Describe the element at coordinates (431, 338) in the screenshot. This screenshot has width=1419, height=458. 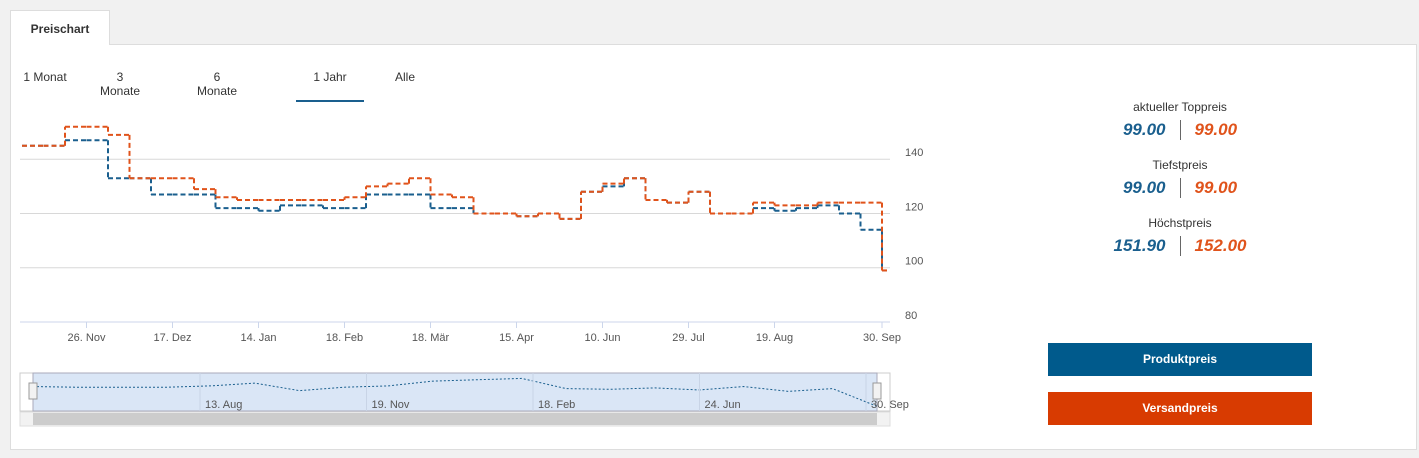
I see `x-tick-label: 18. Mär` at that location.